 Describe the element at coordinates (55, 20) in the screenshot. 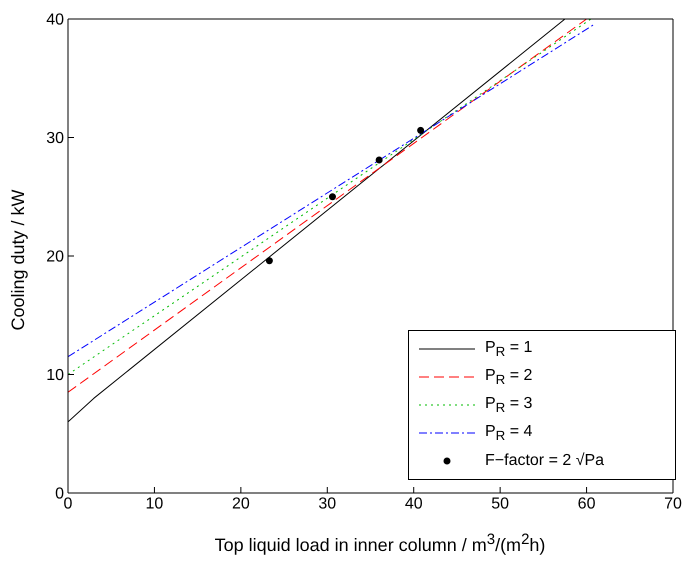

I see `y-tick-label: 40` at that location.